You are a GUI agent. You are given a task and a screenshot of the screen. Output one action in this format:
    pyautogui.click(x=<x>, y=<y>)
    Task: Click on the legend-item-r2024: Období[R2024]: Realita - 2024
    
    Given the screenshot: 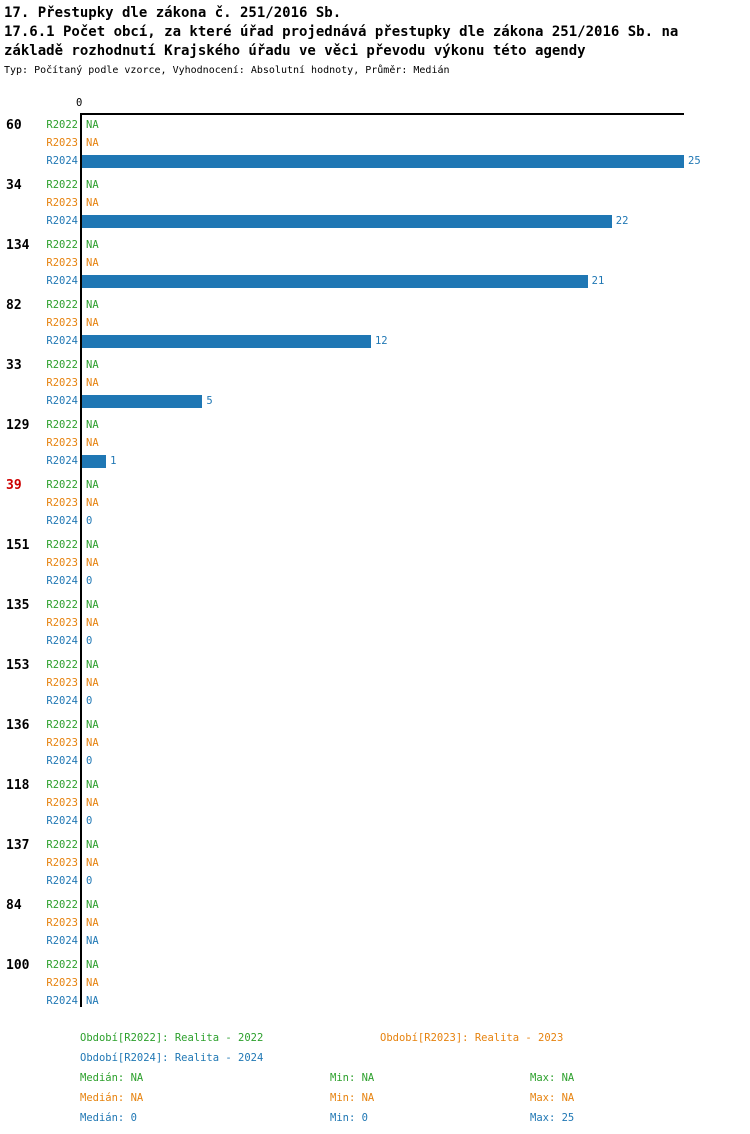 What is the action you would take?
    pyautogui.click(x=172, y=1058)
    